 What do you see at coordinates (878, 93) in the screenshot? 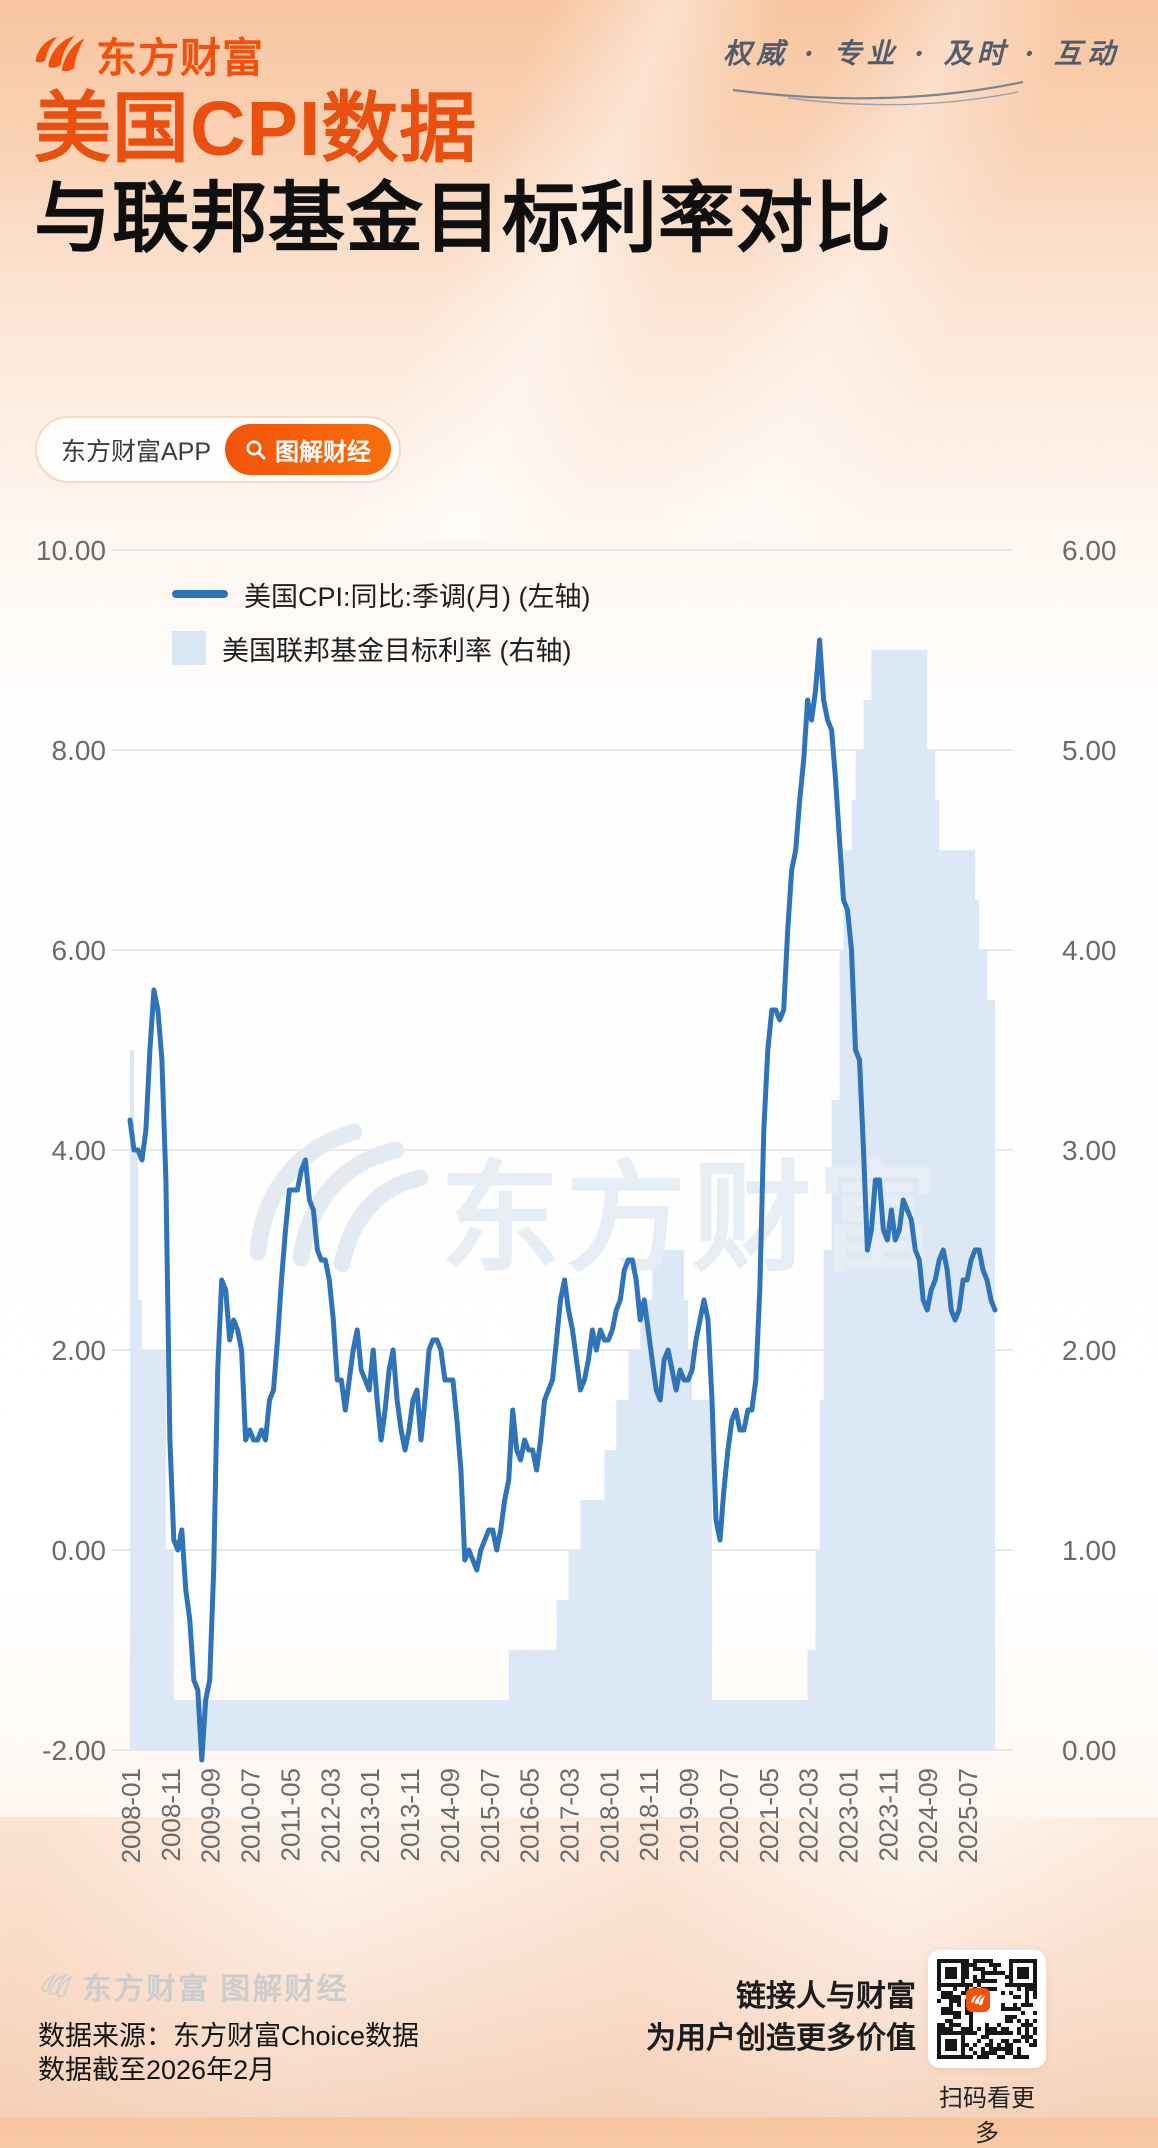
I see `tagline-swoosh-lines` at bounding box center [878, 93].